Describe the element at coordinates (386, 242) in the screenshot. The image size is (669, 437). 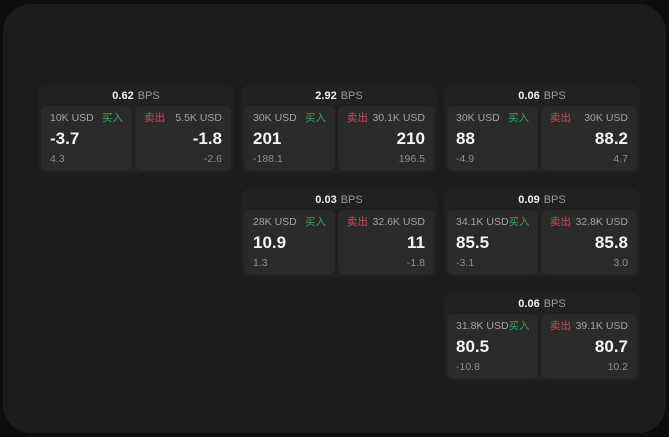
I see `sell-tile: 卖出 32.6K USD 11 -1.8` at that location.